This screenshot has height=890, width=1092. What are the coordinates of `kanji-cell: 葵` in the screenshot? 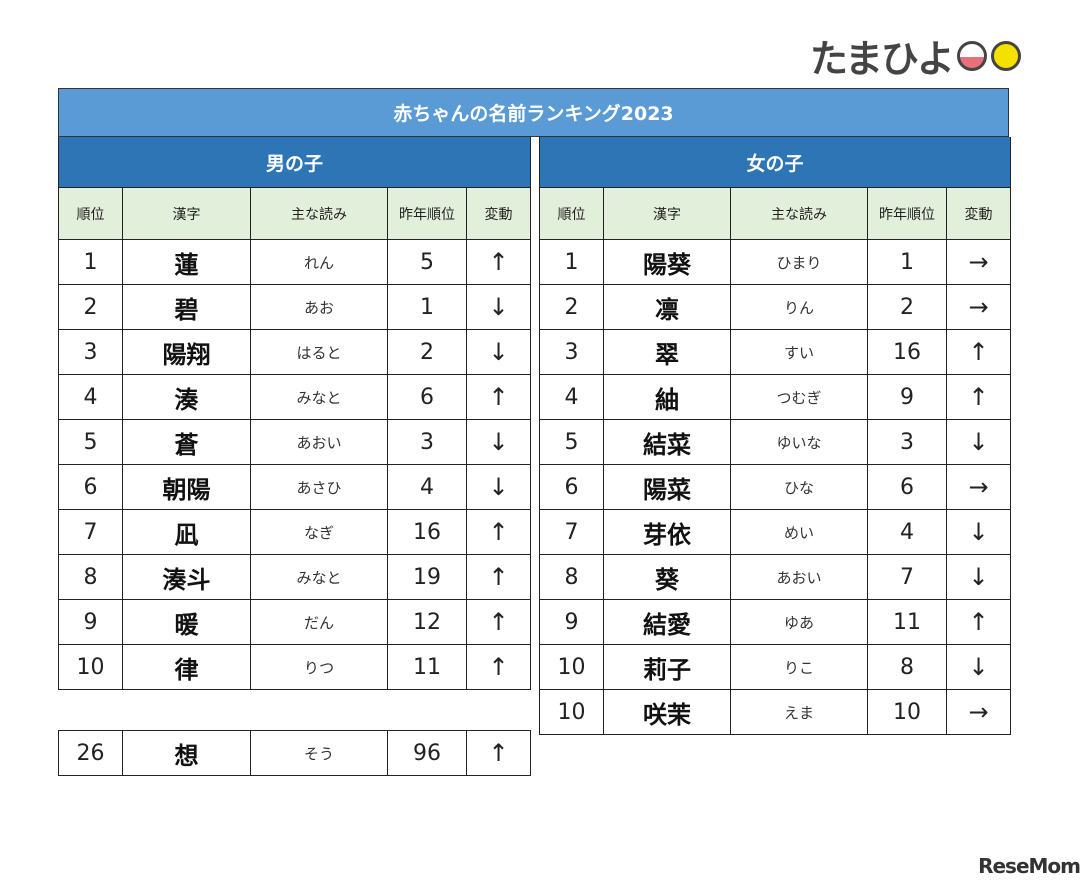 It's located at (667, 577).